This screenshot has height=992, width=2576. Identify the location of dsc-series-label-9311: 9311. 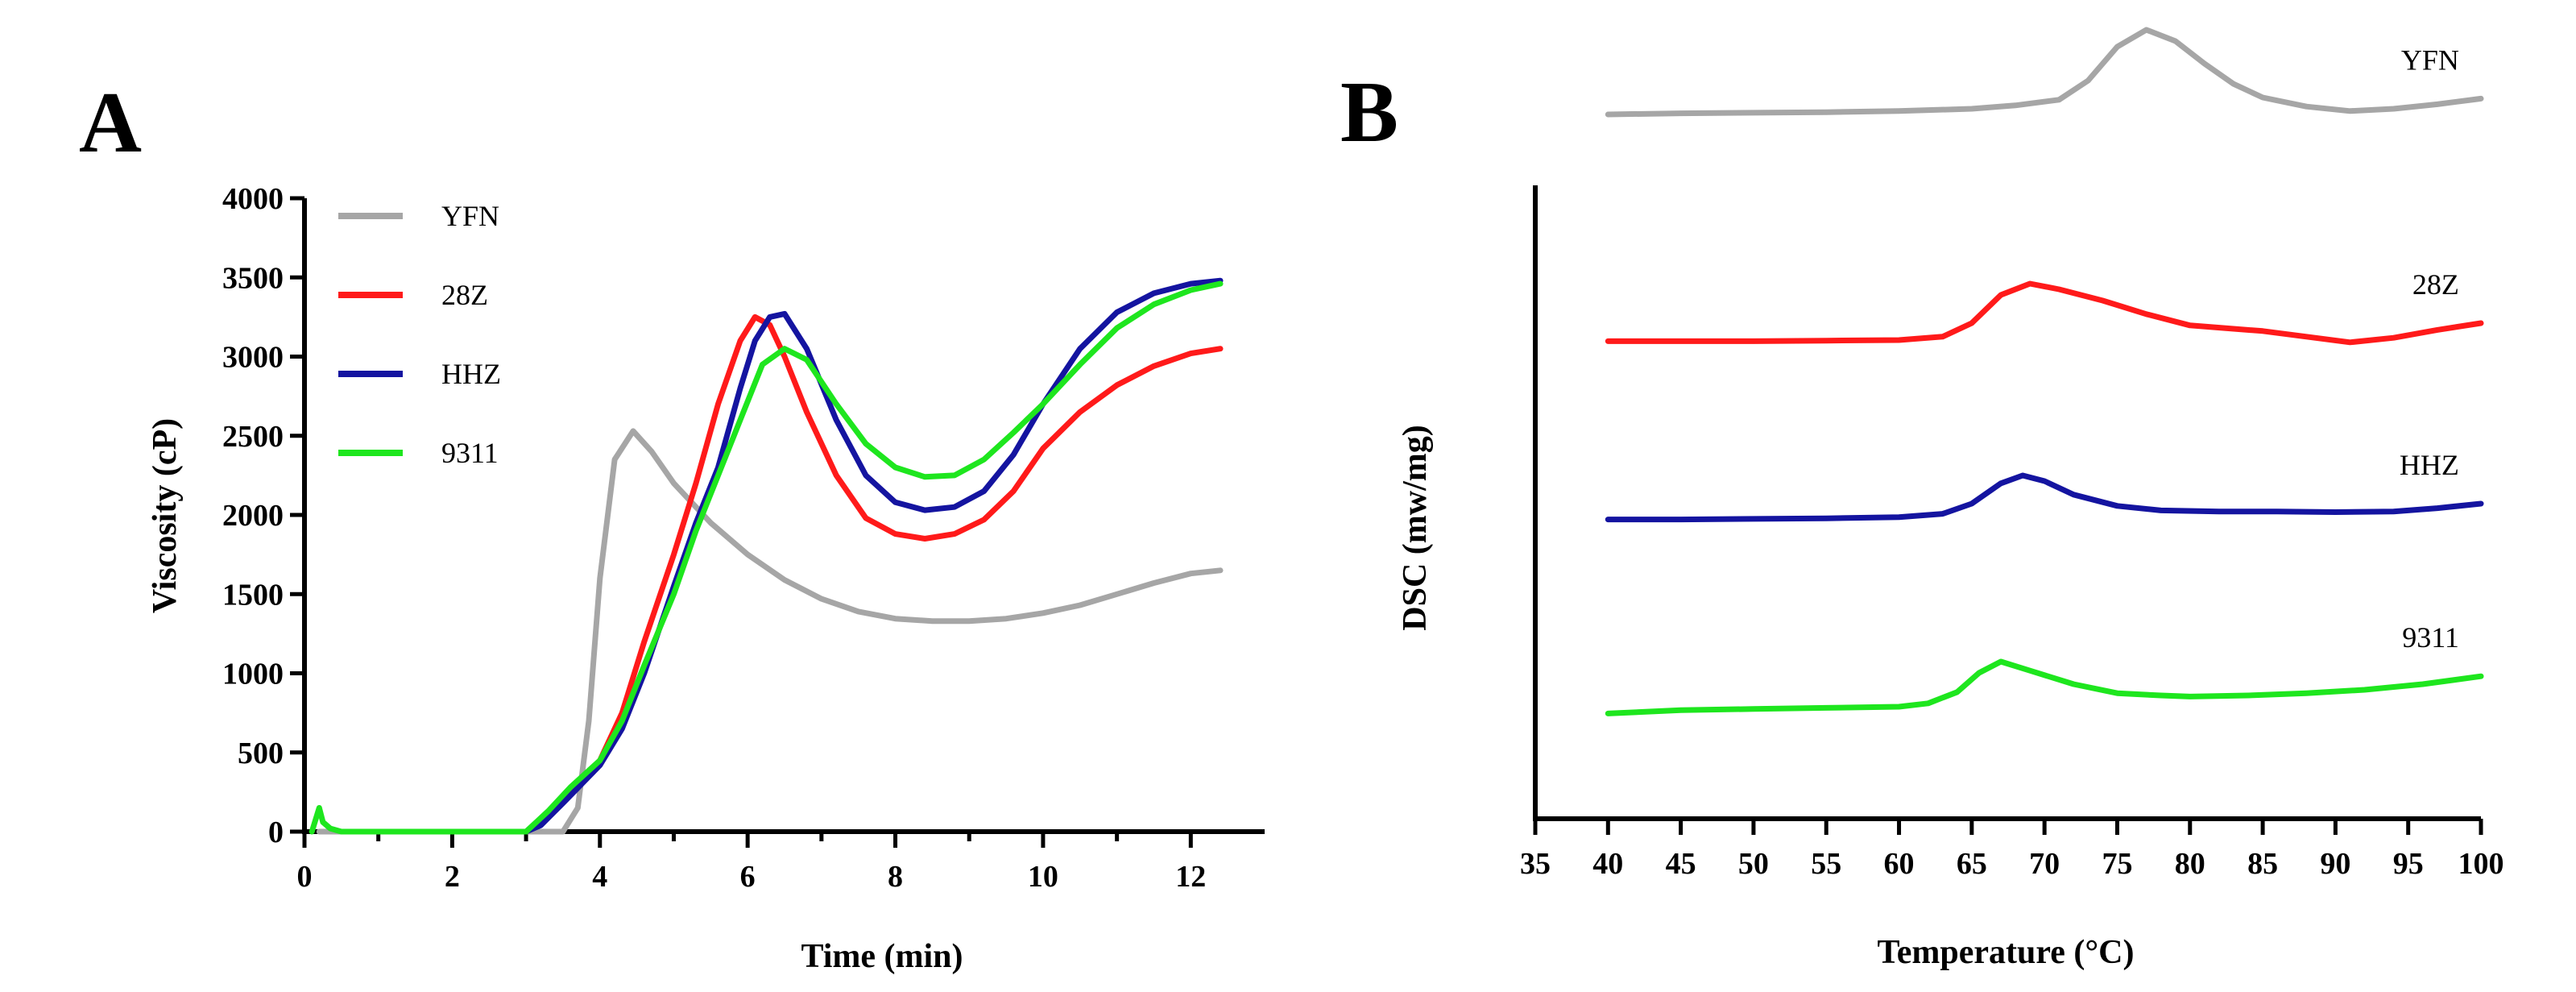
(2430, 638).